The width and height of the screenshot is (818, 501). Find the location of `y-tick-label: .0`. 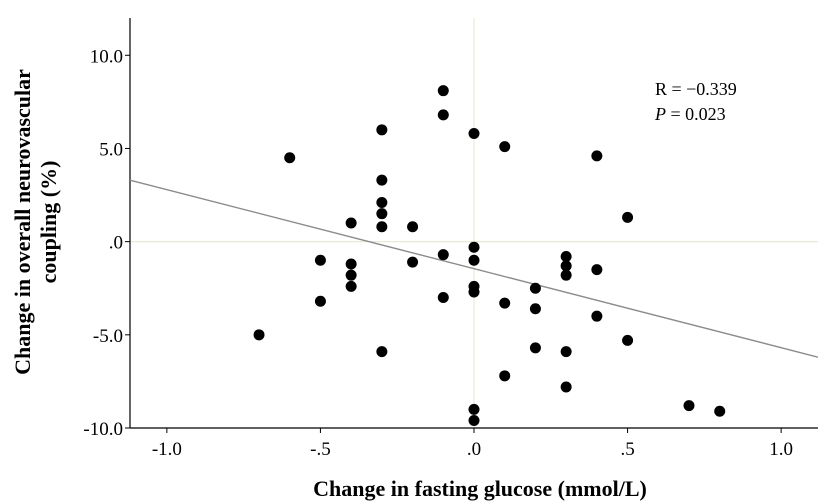

y-tick-label: .0 is located at coordinates (116, 243).